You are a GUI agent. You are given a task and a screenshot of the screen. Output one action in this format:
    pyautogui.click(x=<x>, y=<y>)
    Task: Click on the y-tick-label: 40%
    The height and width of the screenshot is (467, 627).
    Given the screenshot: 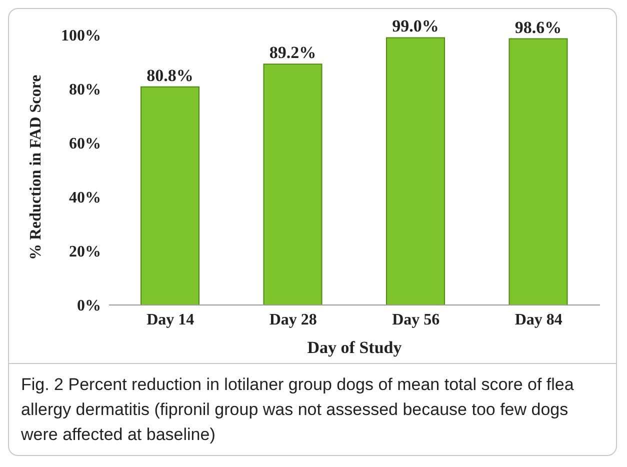 What is the action you would take?
    pyautogui.click(x=85, y=198)
    